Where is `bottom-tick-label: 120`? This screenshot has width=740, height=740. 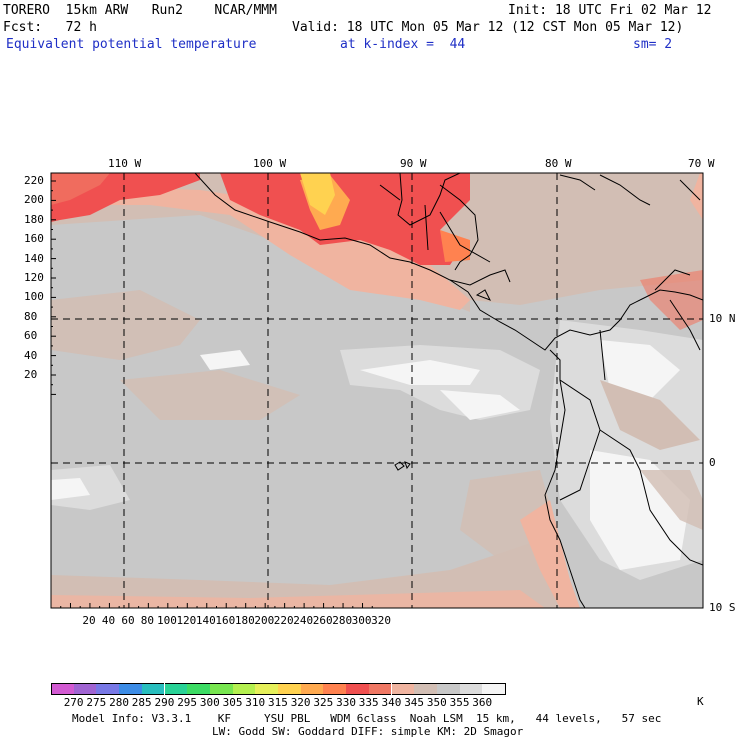
bottom-tick-label: 120 is located at coordinates (186, 620).